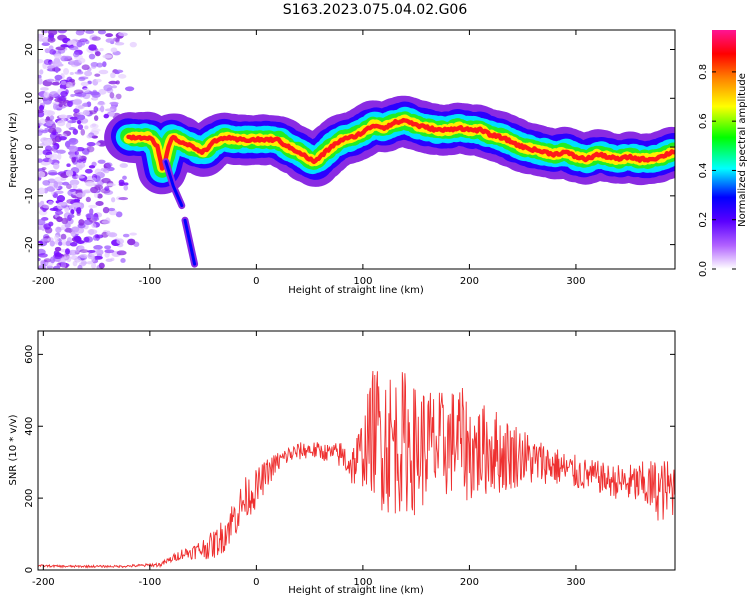  What do you see at coordinates (724, 149) in the screenshot?
I see `colorbar-gradient` at bounding box center [724, 149].